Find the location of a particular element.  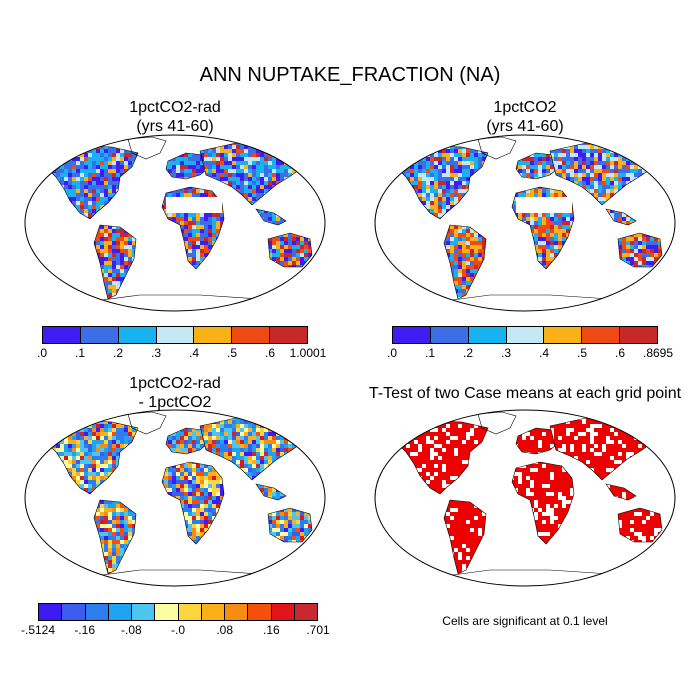

significance-note: Cells are significant at 0.1 level is located at coordinates (525, 621).